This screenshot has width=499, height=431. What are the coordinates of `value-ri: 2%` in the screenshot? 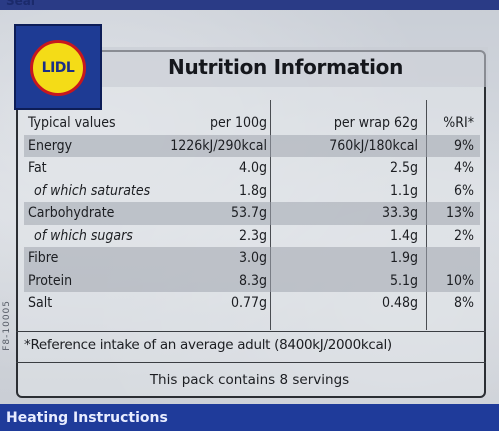 It's located at (464, 235).